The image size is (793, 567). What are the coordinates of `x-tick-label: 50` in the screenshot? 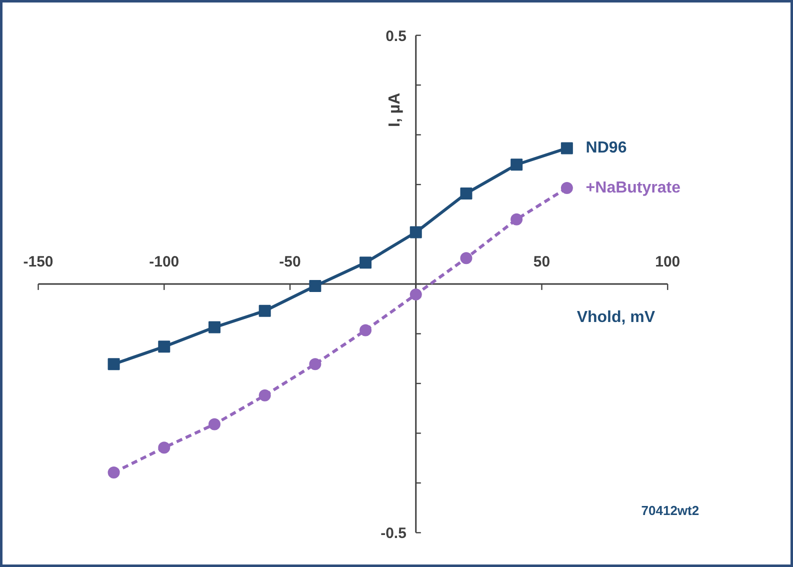 It's located at (541, 262).